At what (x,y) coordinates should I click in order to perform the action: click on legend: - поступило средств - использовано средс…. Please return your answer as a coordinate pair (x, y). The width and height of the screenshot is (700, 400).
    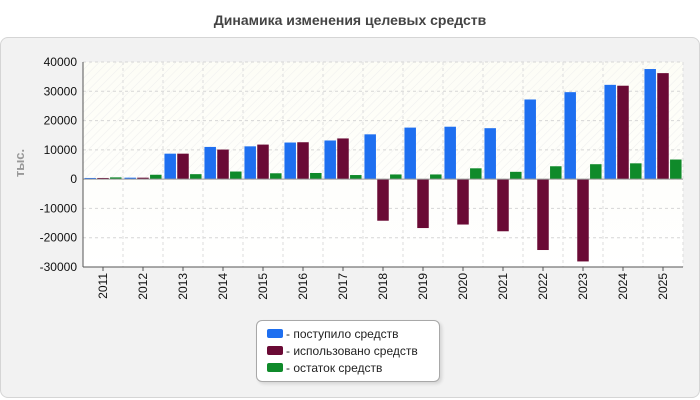
    Looking at the image, I should click on (348, 351).